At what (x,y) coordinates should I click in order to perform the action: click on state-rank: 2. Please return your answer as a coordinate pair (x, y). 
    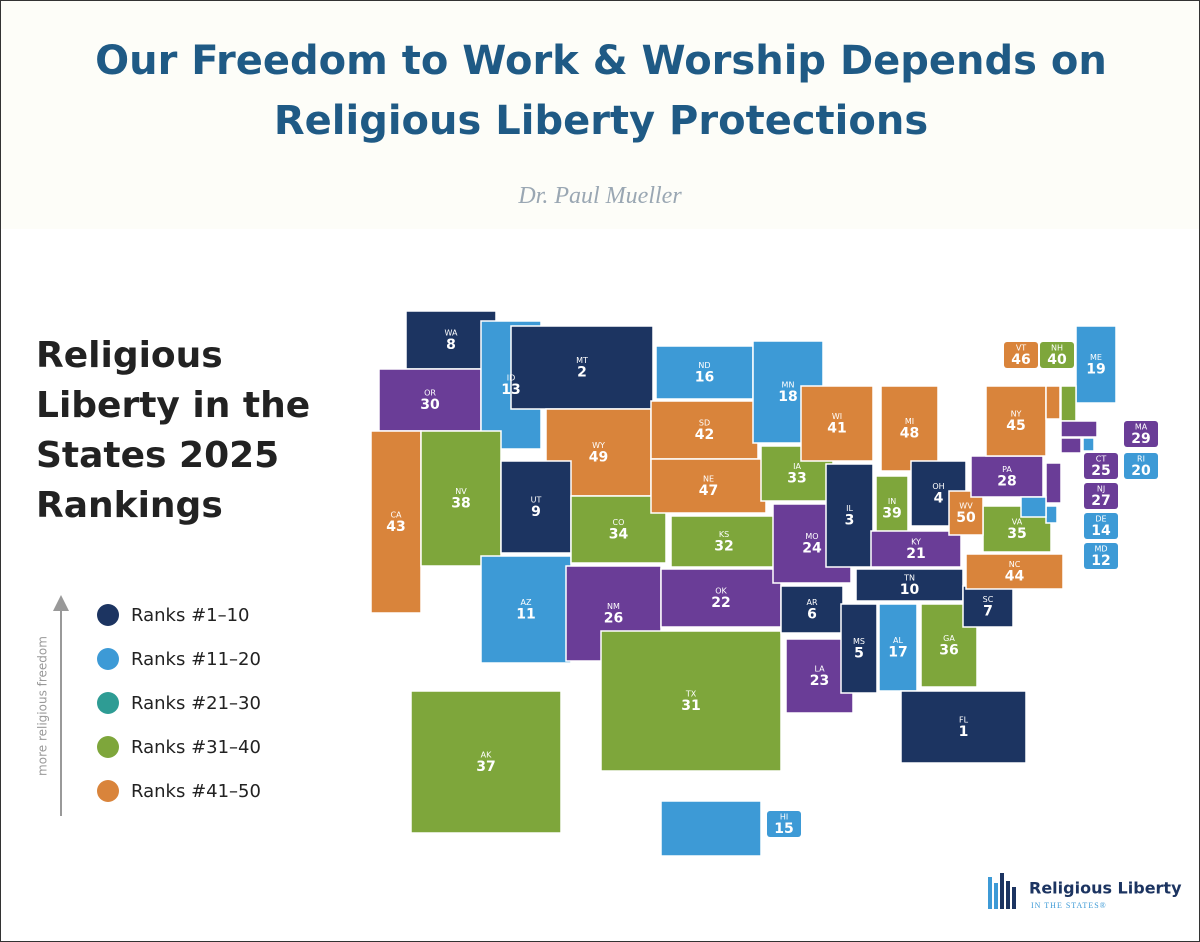
    Looking at the image, I should click on (582, 373).